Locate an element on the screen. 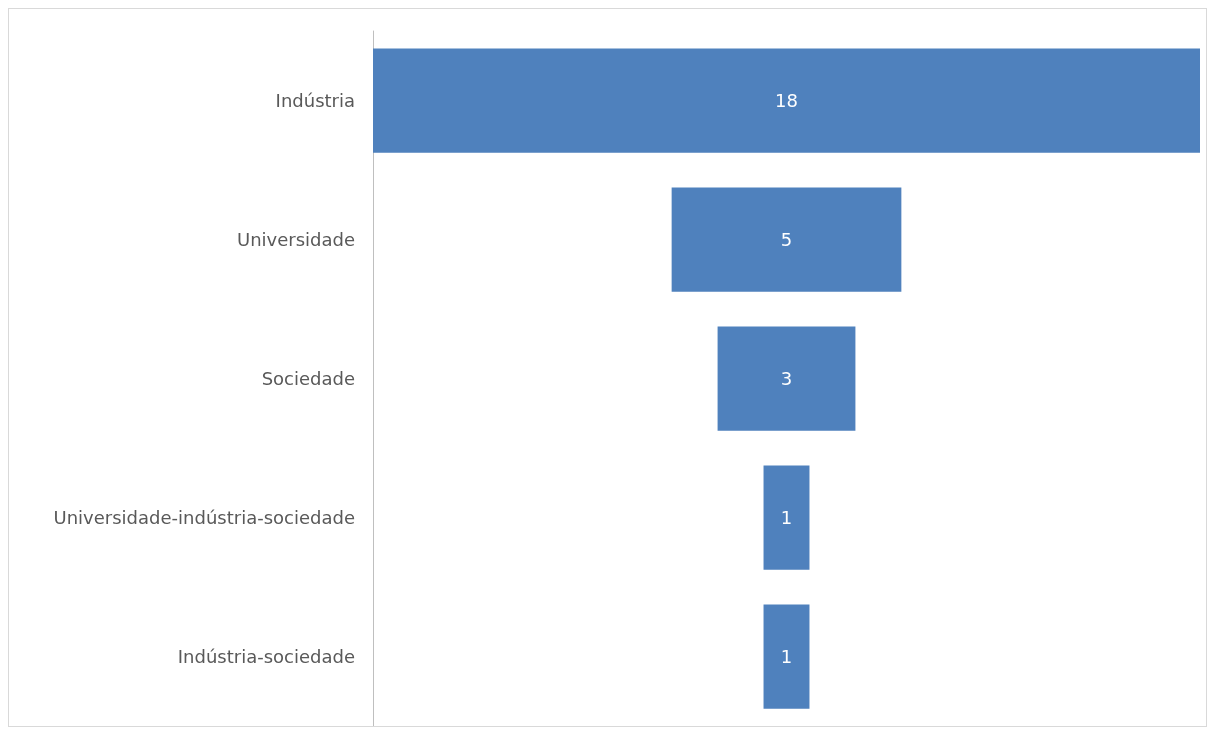 The width and height of the screenshot is (1209, 733). category-label: Indústria-sociedade is located at coordinates (266, 656).